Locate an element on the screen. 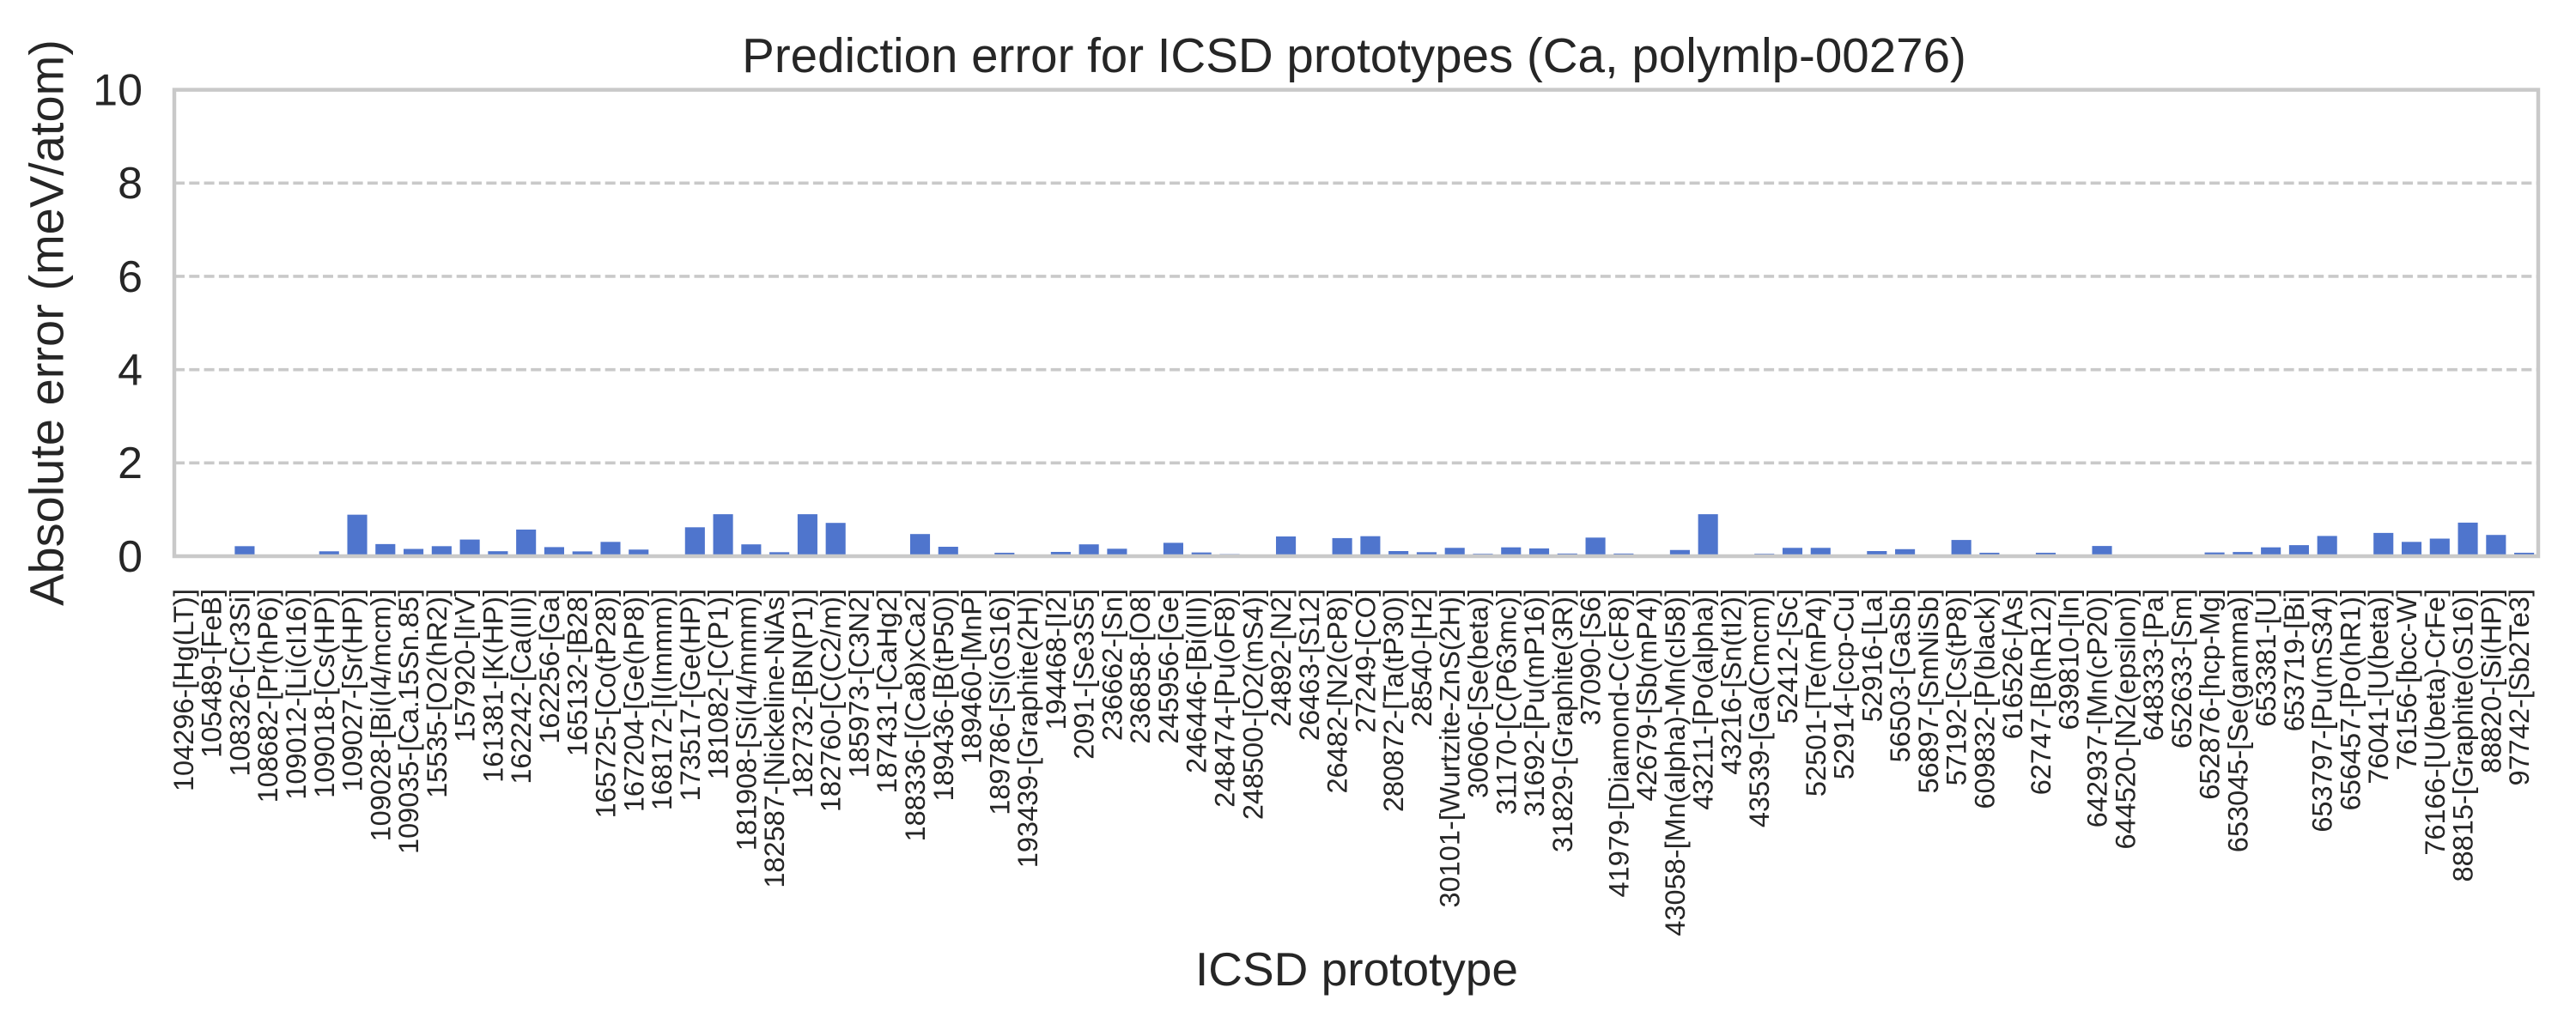  svg-text: 189460-[MnP] is located at coordinates (972, 676).